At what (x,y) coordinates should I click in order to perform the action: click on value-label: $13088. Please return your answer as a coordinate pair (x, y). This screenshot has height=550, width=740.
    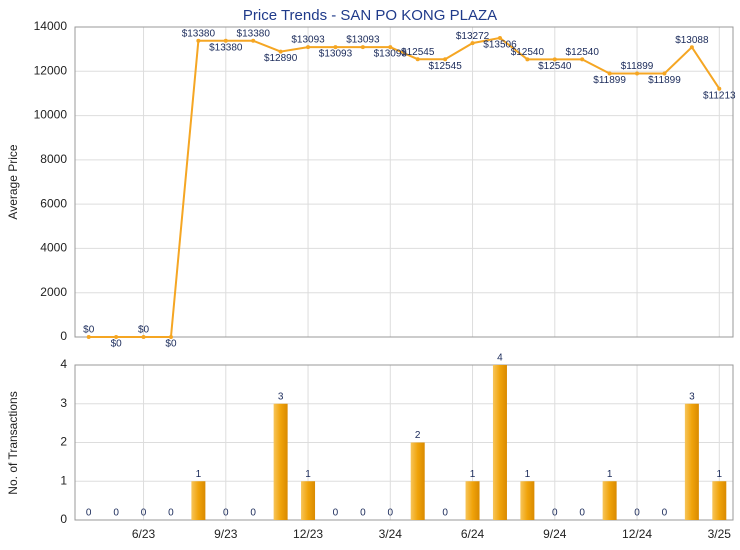
    Looking at the image, I should click on (692, 40).